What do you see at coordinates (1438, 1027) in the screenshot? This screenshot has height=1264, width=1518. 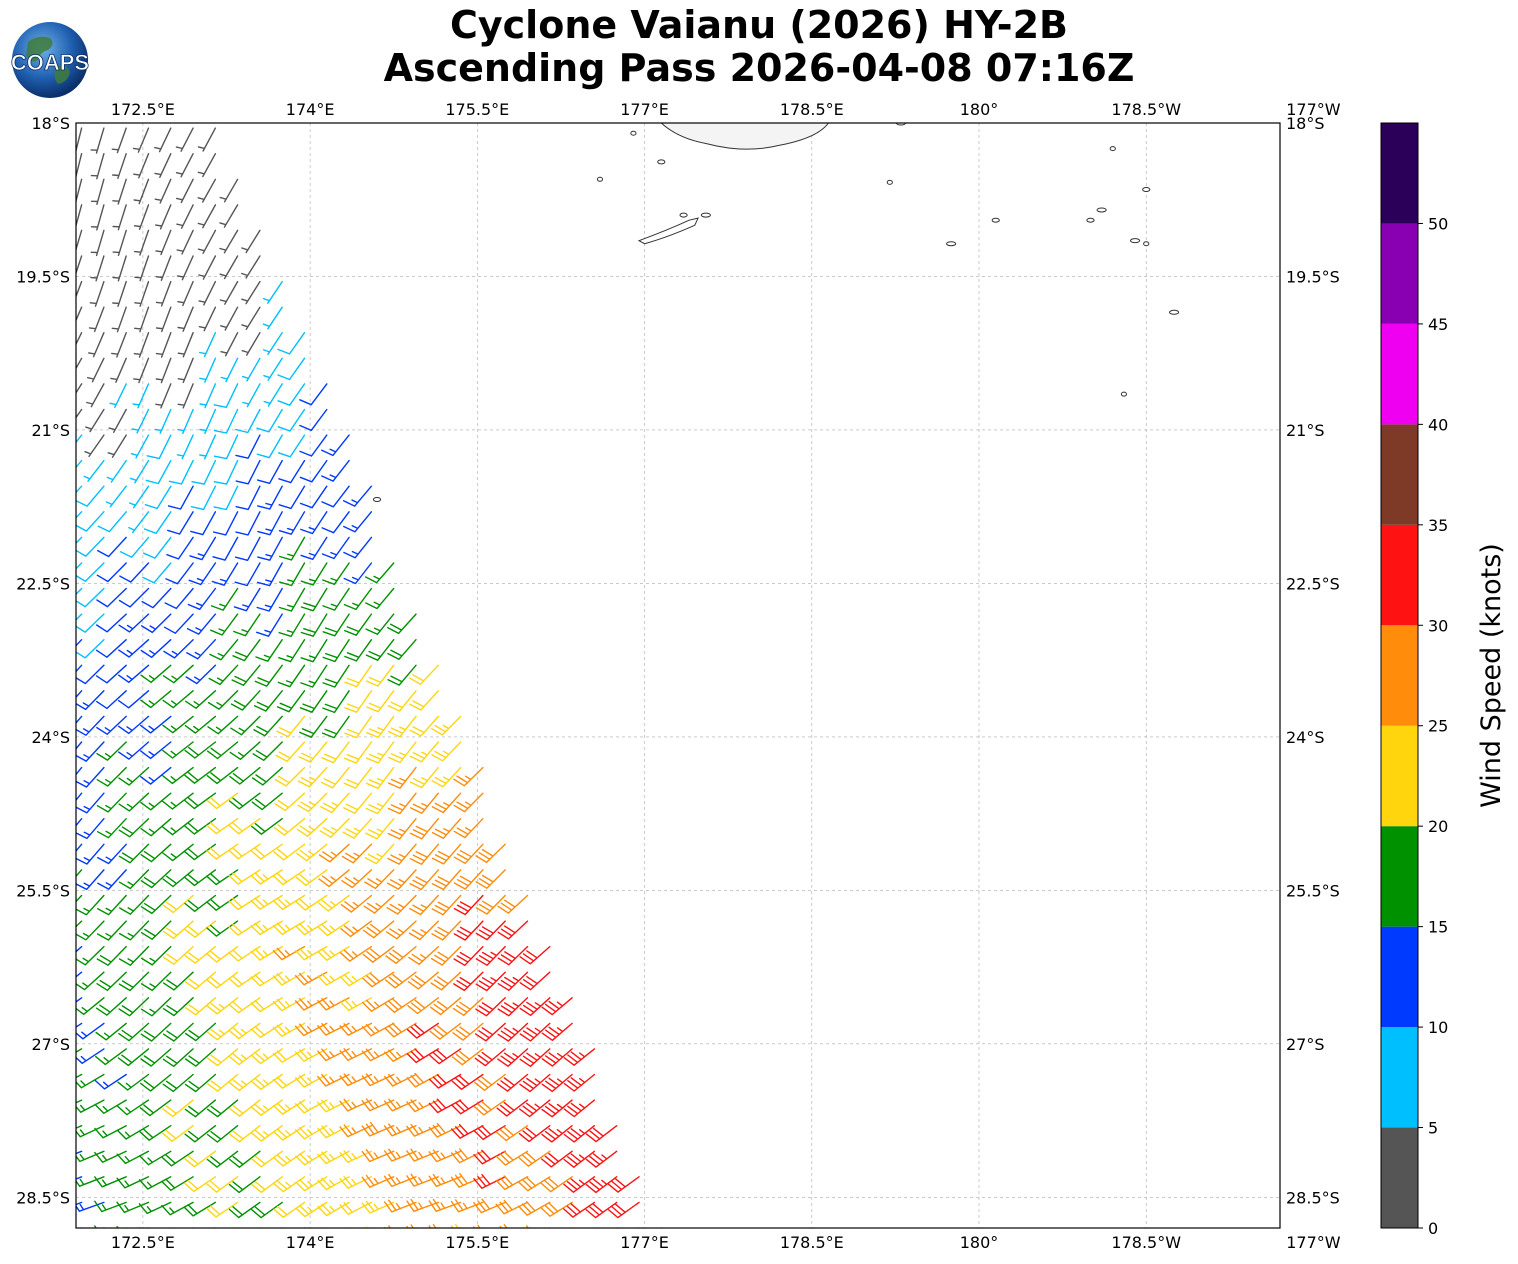 I see `colorbar-tick-label: 10` at bounding box center [1438, 1027].